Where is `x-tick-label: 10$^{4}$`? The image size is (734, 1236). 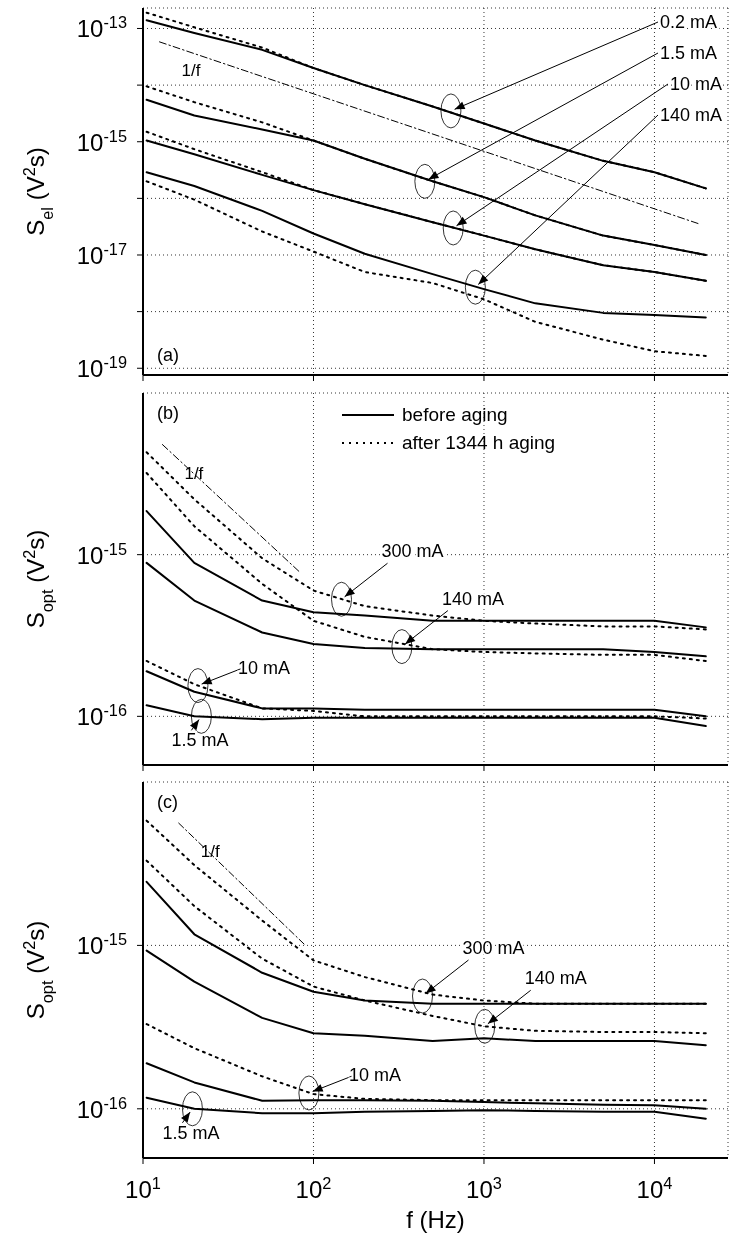
x-tick-label: 10$^{4}$ is located at coordinates (654, 1188).